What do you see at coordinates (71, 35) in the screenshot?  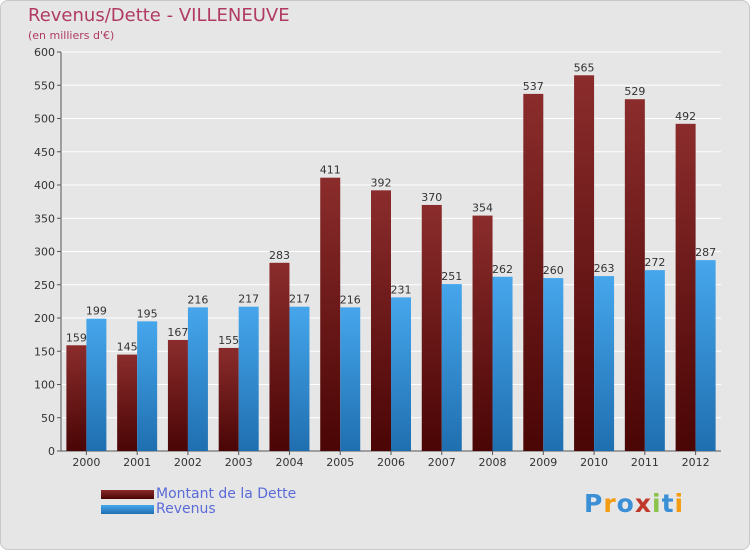 I see `chart-subtitle: (en milliers d'€)` at bounding box center [71, 35].